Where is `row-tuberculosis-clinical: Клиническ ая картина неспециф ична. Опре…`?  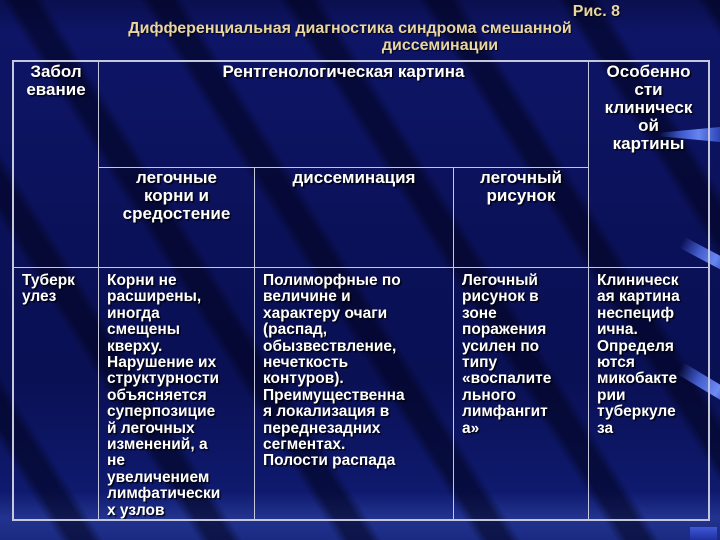
row-tuberculosis-clinical: Клиническ ая картина неспециф ична. Опре… is located at coordinates (638, 354).